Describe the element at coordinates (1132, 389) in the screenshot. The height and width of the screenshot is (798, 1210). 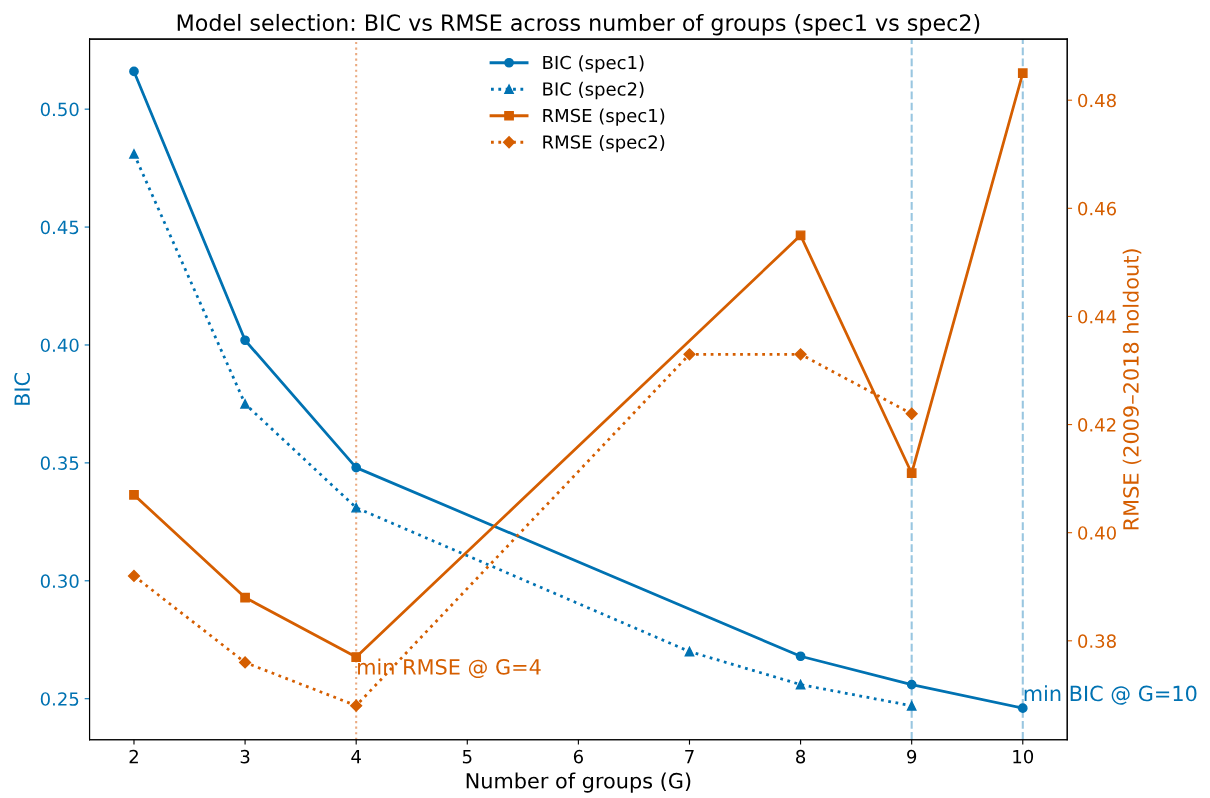
I see `y2-axis-title: RMSE (2009–2018 holdout)` at that location.